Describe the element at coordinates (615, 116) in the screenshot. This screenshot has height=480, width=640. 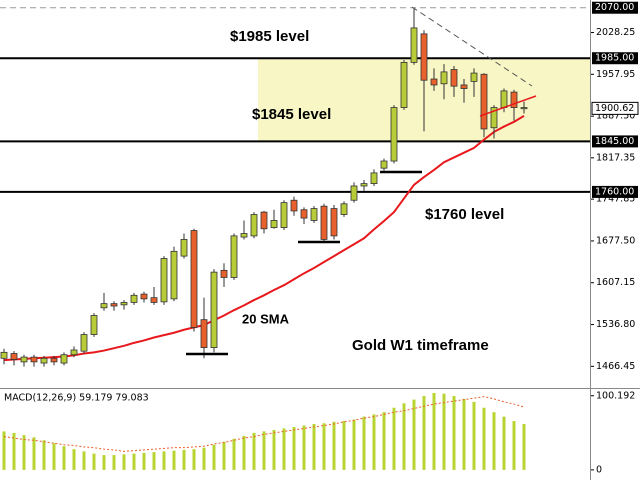
I see `y-tick-label: 1887.50` at that location.